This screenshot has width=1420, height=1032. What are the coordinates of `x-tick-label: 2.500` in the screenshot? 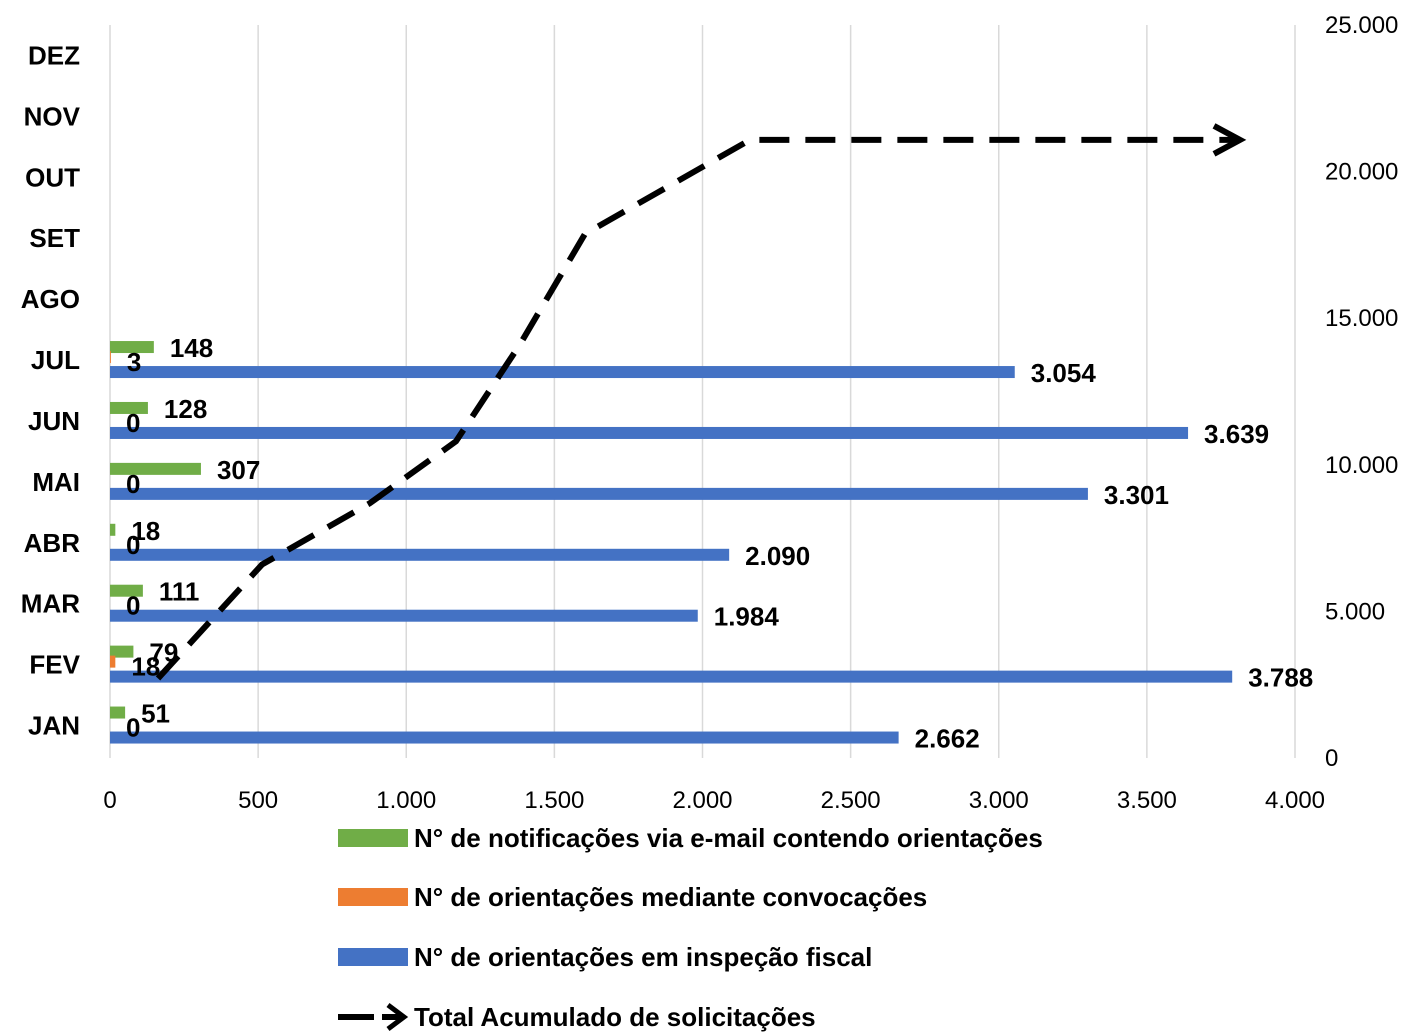 It's located at (851, 800).